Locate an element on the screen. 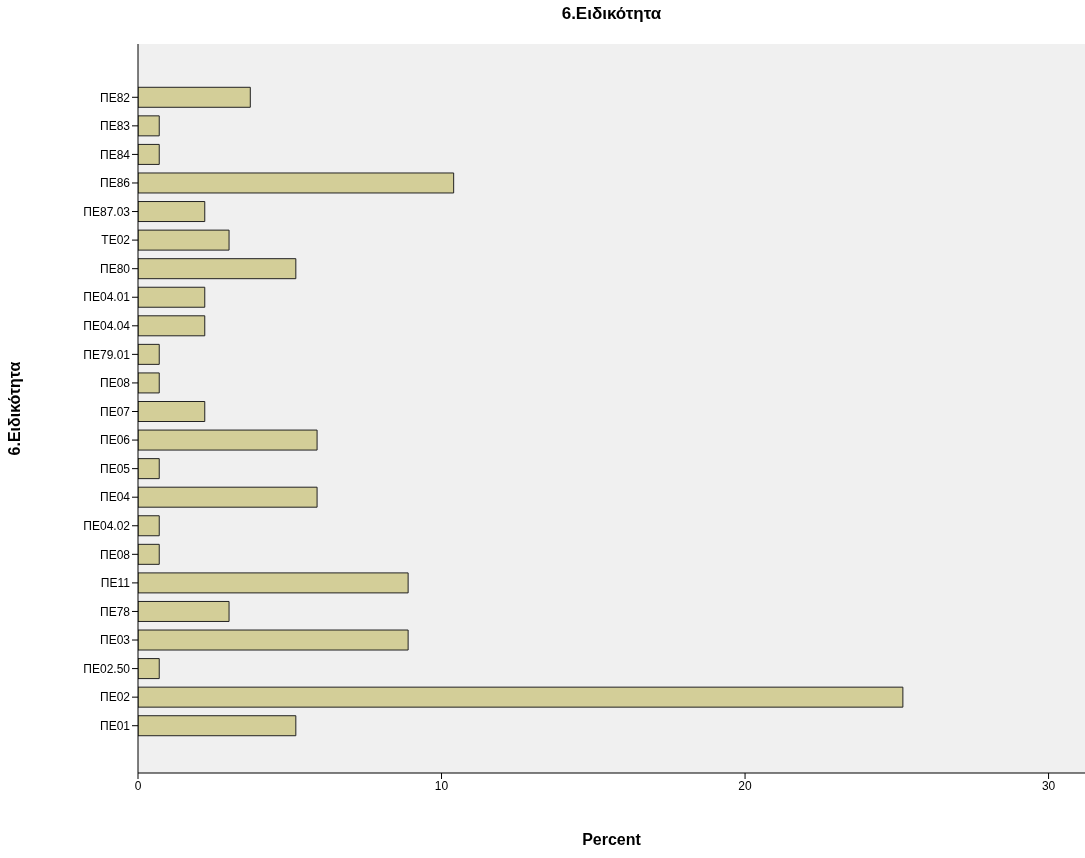 This screenshot has height=858, width=1085. chart-title: 6.Ειδικότητα is located at coordinates (611, 14).